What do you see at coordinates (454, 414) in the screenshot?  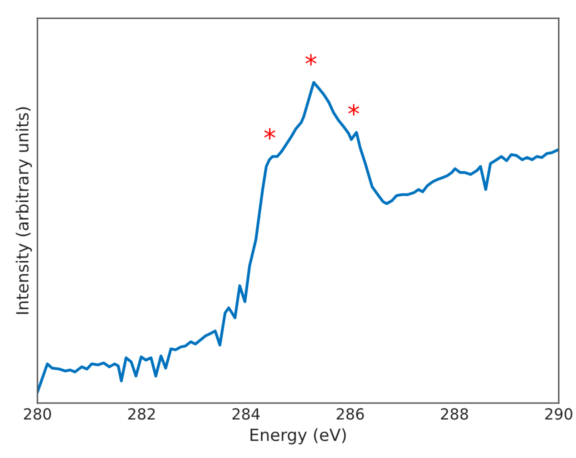 I see `x-tick-label: 288` at bounding box center [454, 414].